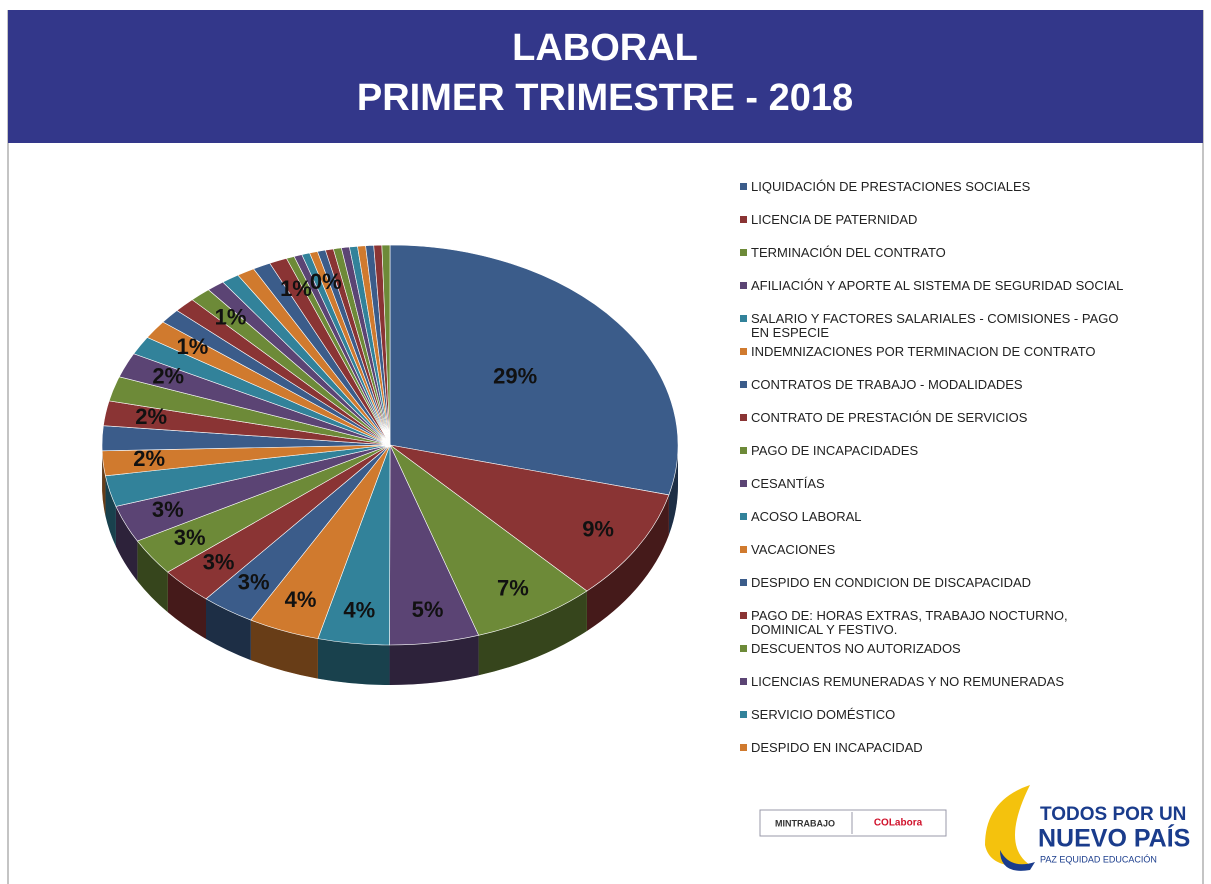  Describe the element at coordinates (898, 823) in the screenshot. I see `logo-partner: COLabora` at that location.